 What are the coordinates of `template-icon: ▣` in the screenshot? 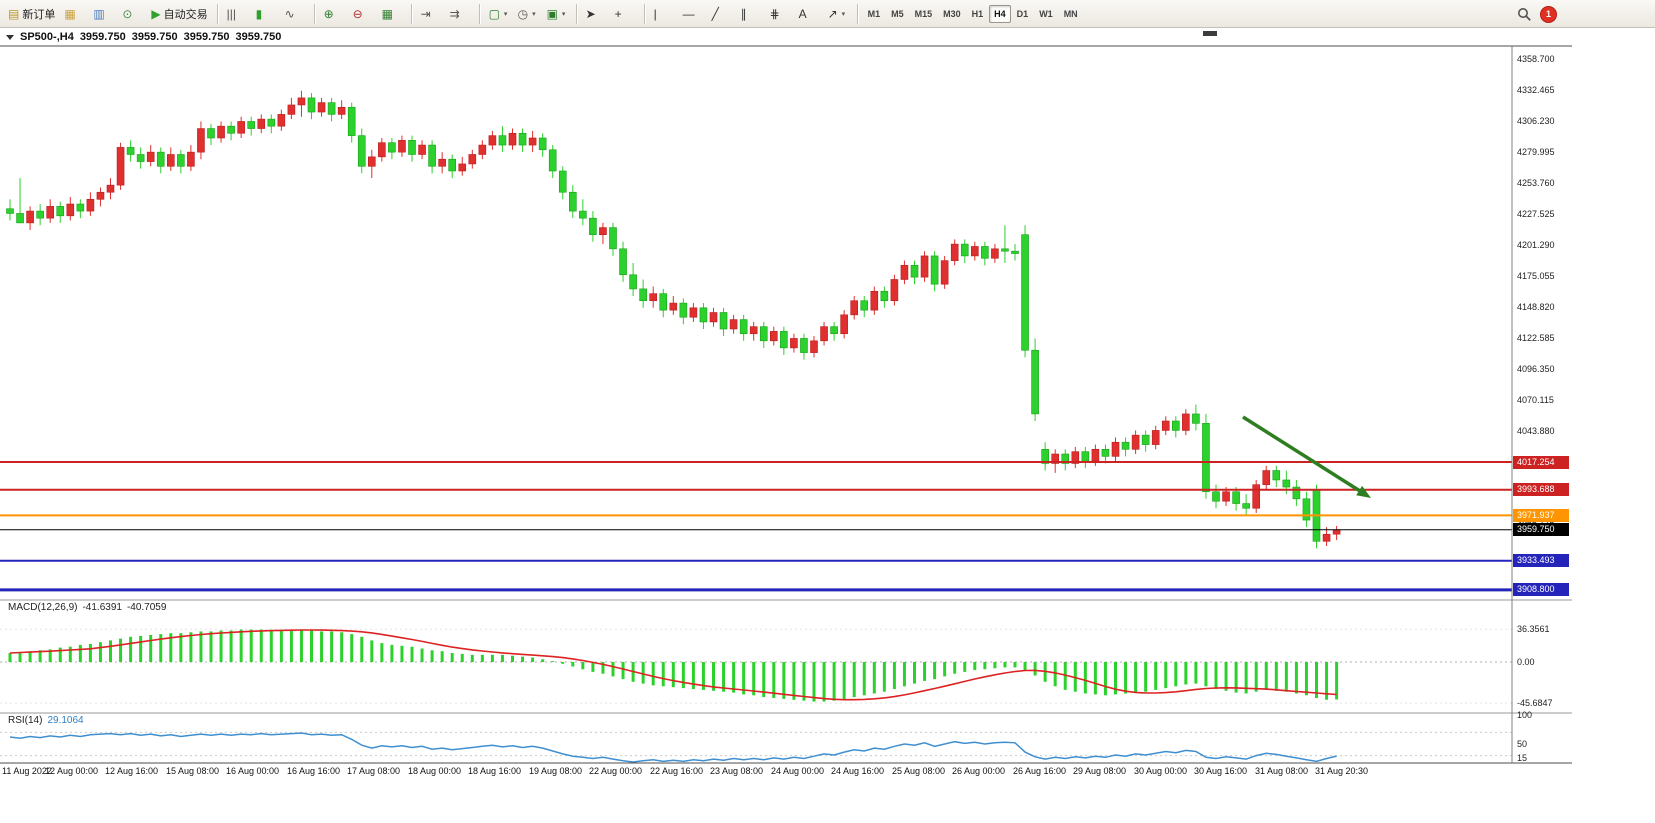 It's located at (552, 13).